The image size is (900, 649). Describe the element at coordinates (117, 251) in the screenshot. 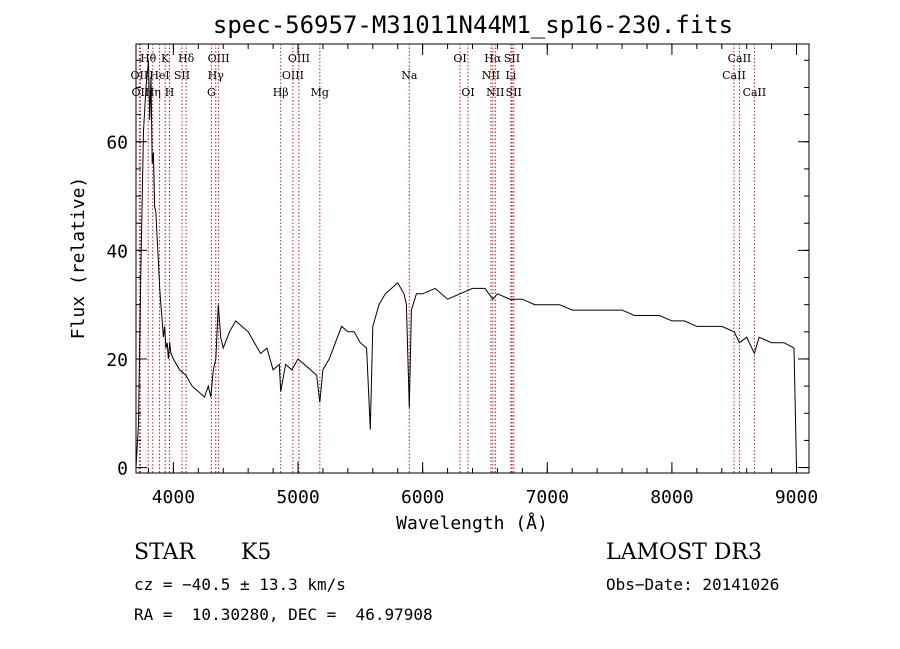

I see `y-tick-label: 40` at that location.